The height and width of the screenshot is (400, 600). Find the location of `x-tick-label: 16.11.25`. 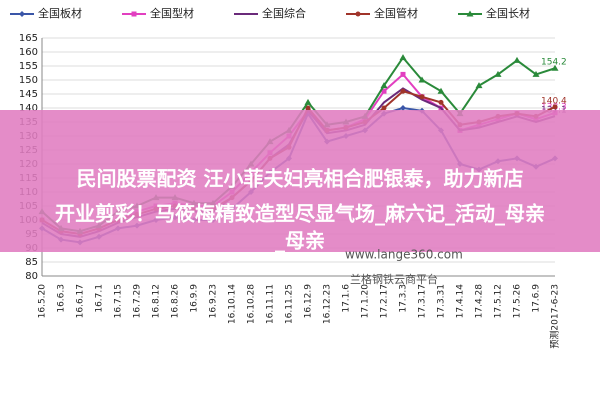

x-tick-label: 16.11.25 is located at coordinates (290, 304).